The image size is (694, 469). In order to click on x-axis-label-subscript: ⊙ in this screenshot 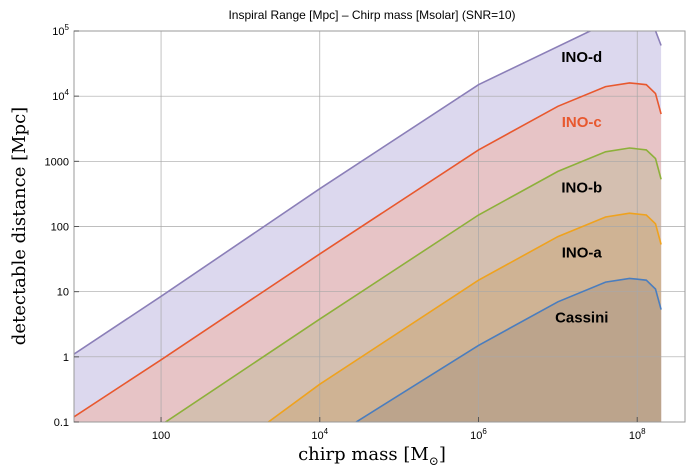, I will do `click(434, 461)`.